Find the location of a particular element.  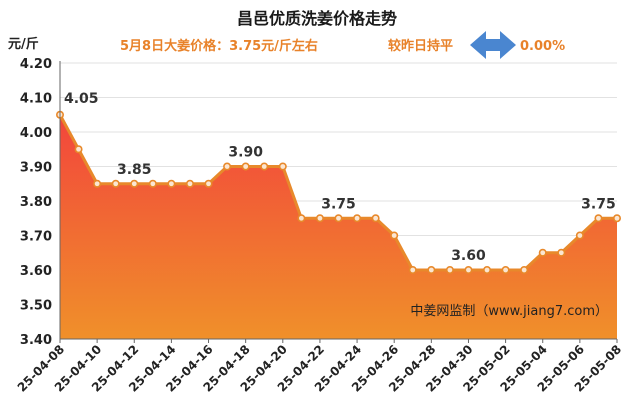

chart-title: 昌邑优质洗姜价格走势 is located at coordinates (317, 18).